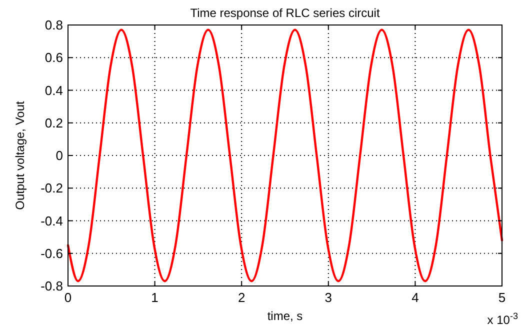 This screenshot has width=522, height=326. I want to click on x-tick-label: 2, so click(242, 297).